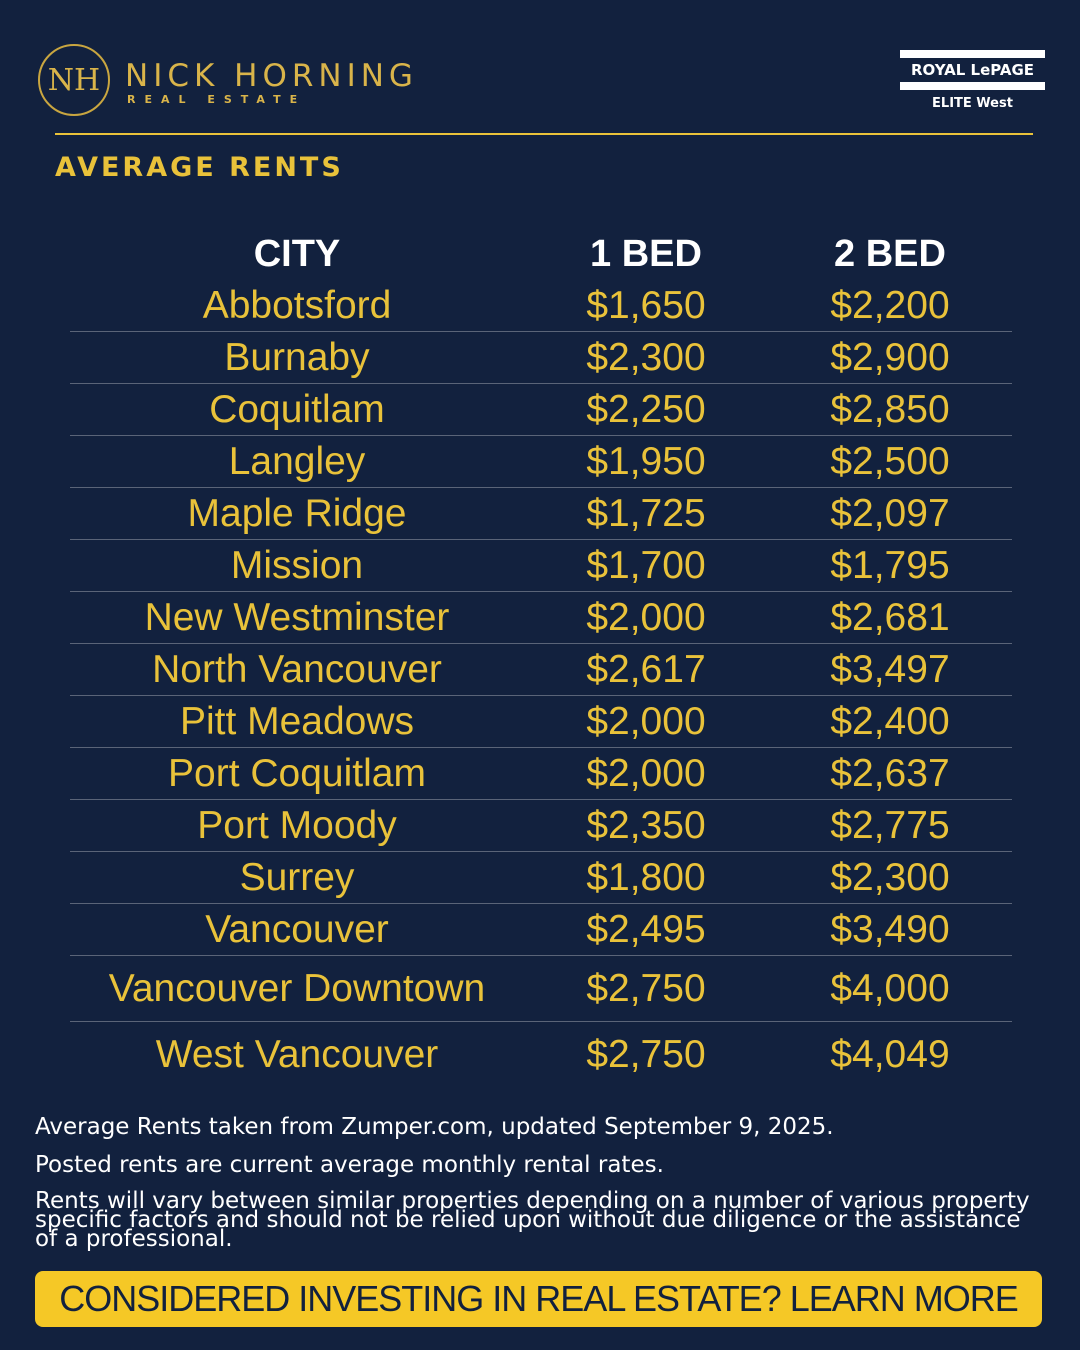 Image resolution: width=1080 pixels, height=1350 pixels. I want to click on city-cell: Mission, so click(297, 565).